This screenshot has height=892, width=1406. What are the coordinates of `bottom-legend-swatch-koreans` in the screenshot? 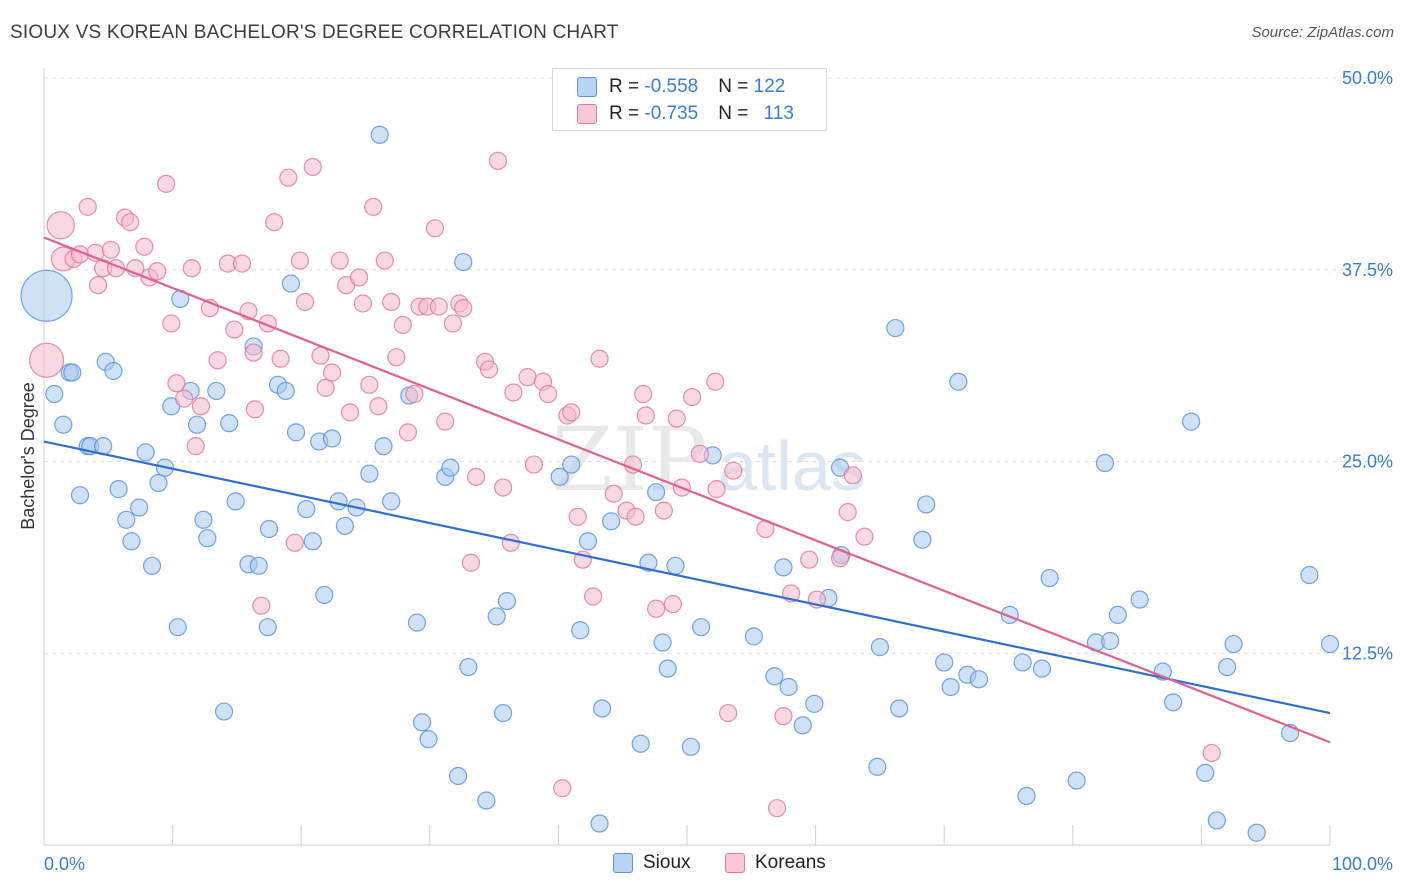 It's located at (735, 863).